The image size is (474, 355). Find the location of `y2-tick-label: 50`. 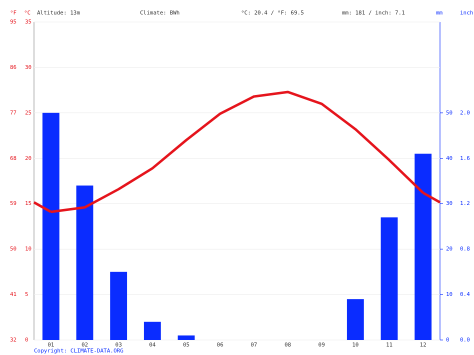

y2-tick-label: 50 is located at coordinates (449, 113).